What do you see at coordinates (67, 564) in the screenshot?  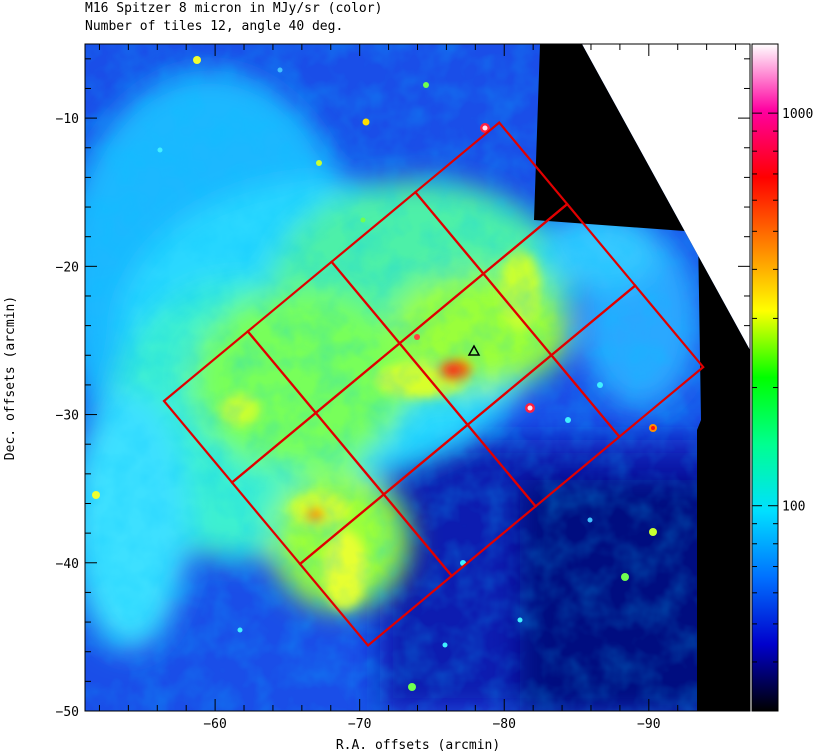 I see `y-tick-label: −40` at bounding box center [67, 564].